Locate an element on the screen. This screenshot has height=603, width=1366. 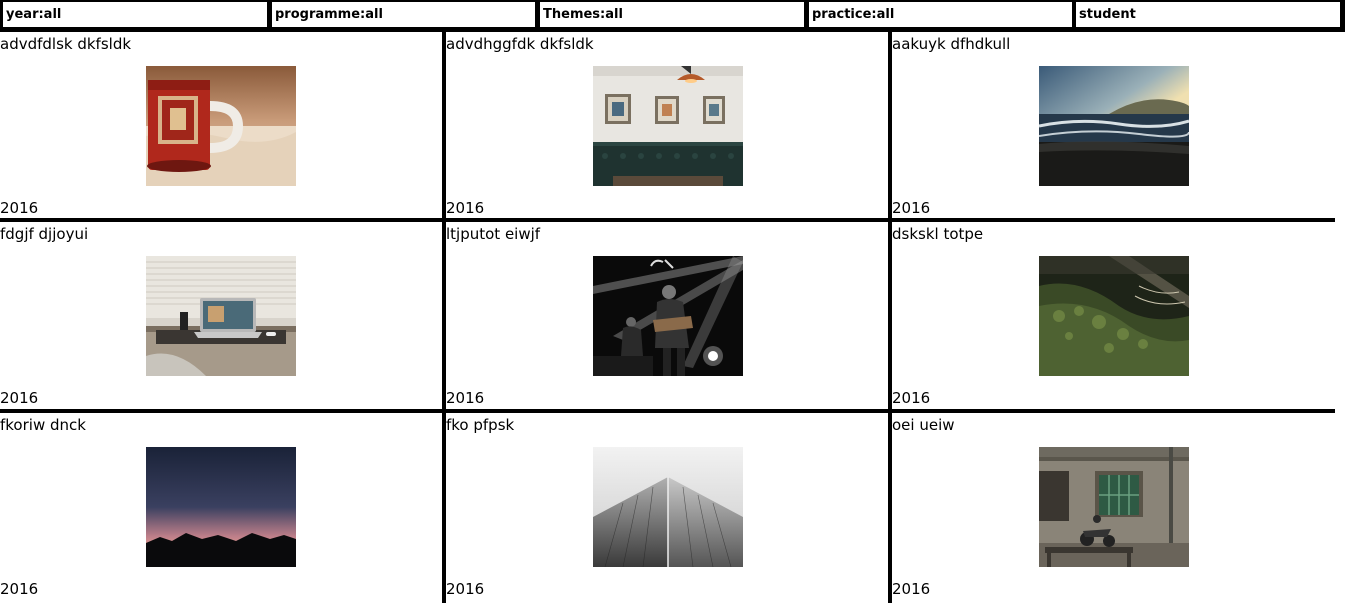
old-building-motorbike-photo is located at coordinates (1114, 507).